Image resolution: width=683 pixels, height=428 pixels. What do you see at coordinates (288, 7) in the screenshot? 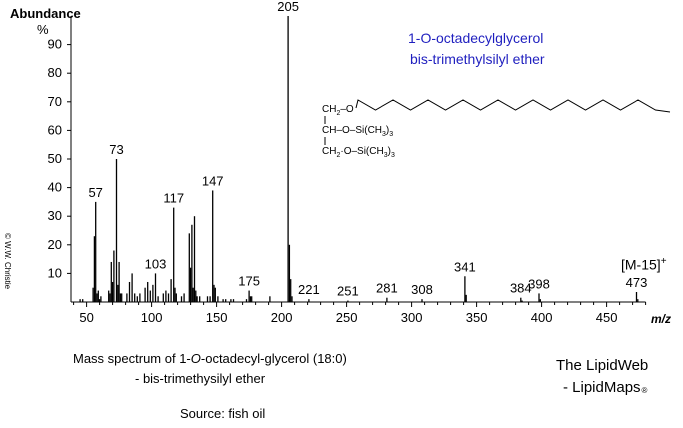
I see `peak-label: 205` at bounding box center [288, 7].